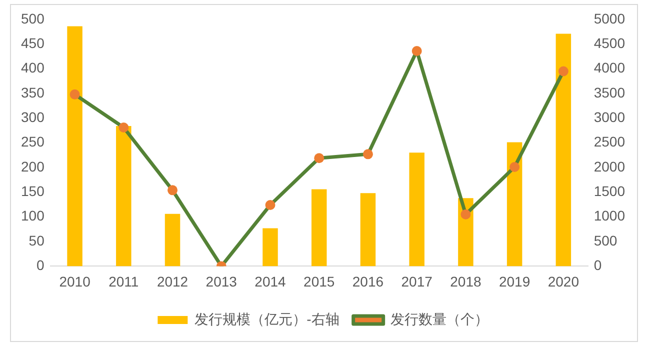 The height and width of the screenshot is (351, 648). What do you see at coordinates (439, 318) in the screenshot?
I see `legend-label: 发行数量（个）` at bounding box center [439, 318].